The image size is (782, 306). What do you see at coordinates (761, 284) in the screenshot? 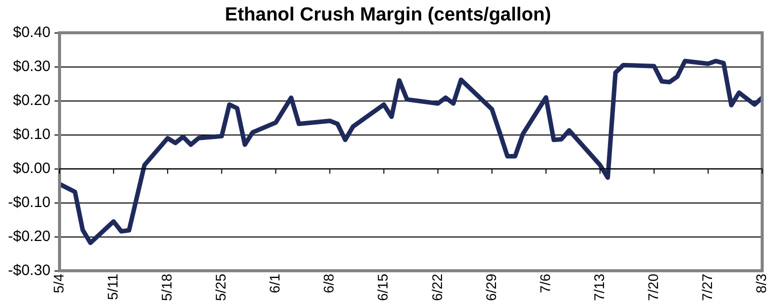
I see `x-tick-label: 8/3` at bounding box center [761, 284].